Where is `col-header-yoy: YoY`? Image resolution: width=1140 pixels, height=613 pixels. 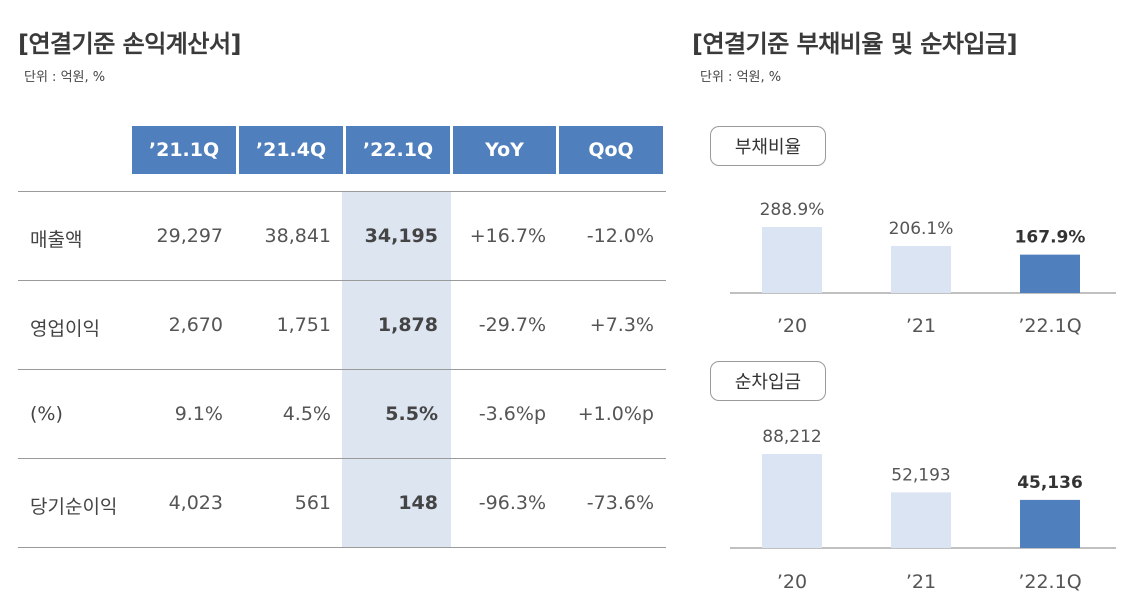
col-header-yoy: YoY is located at coordinates (504, 150).